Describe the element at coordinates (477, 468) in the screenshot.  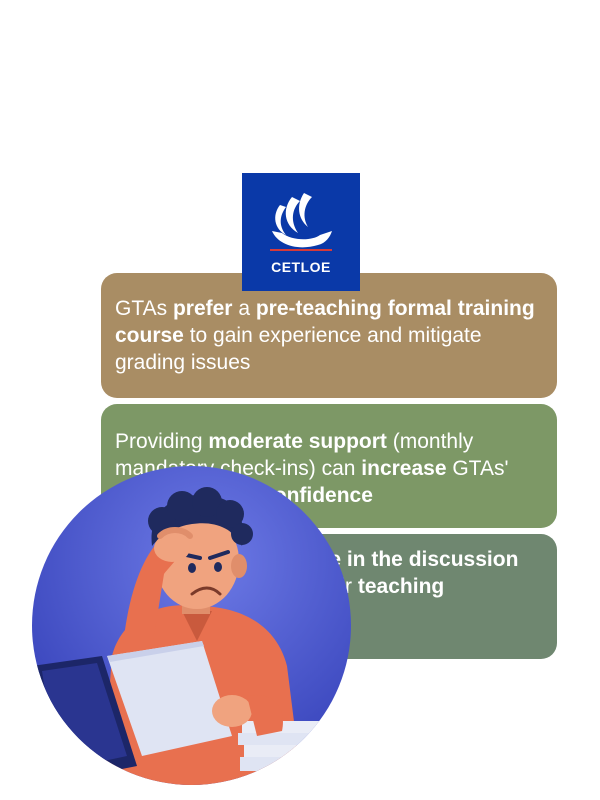
I see `card-text-segment: GTAs'` at that location.